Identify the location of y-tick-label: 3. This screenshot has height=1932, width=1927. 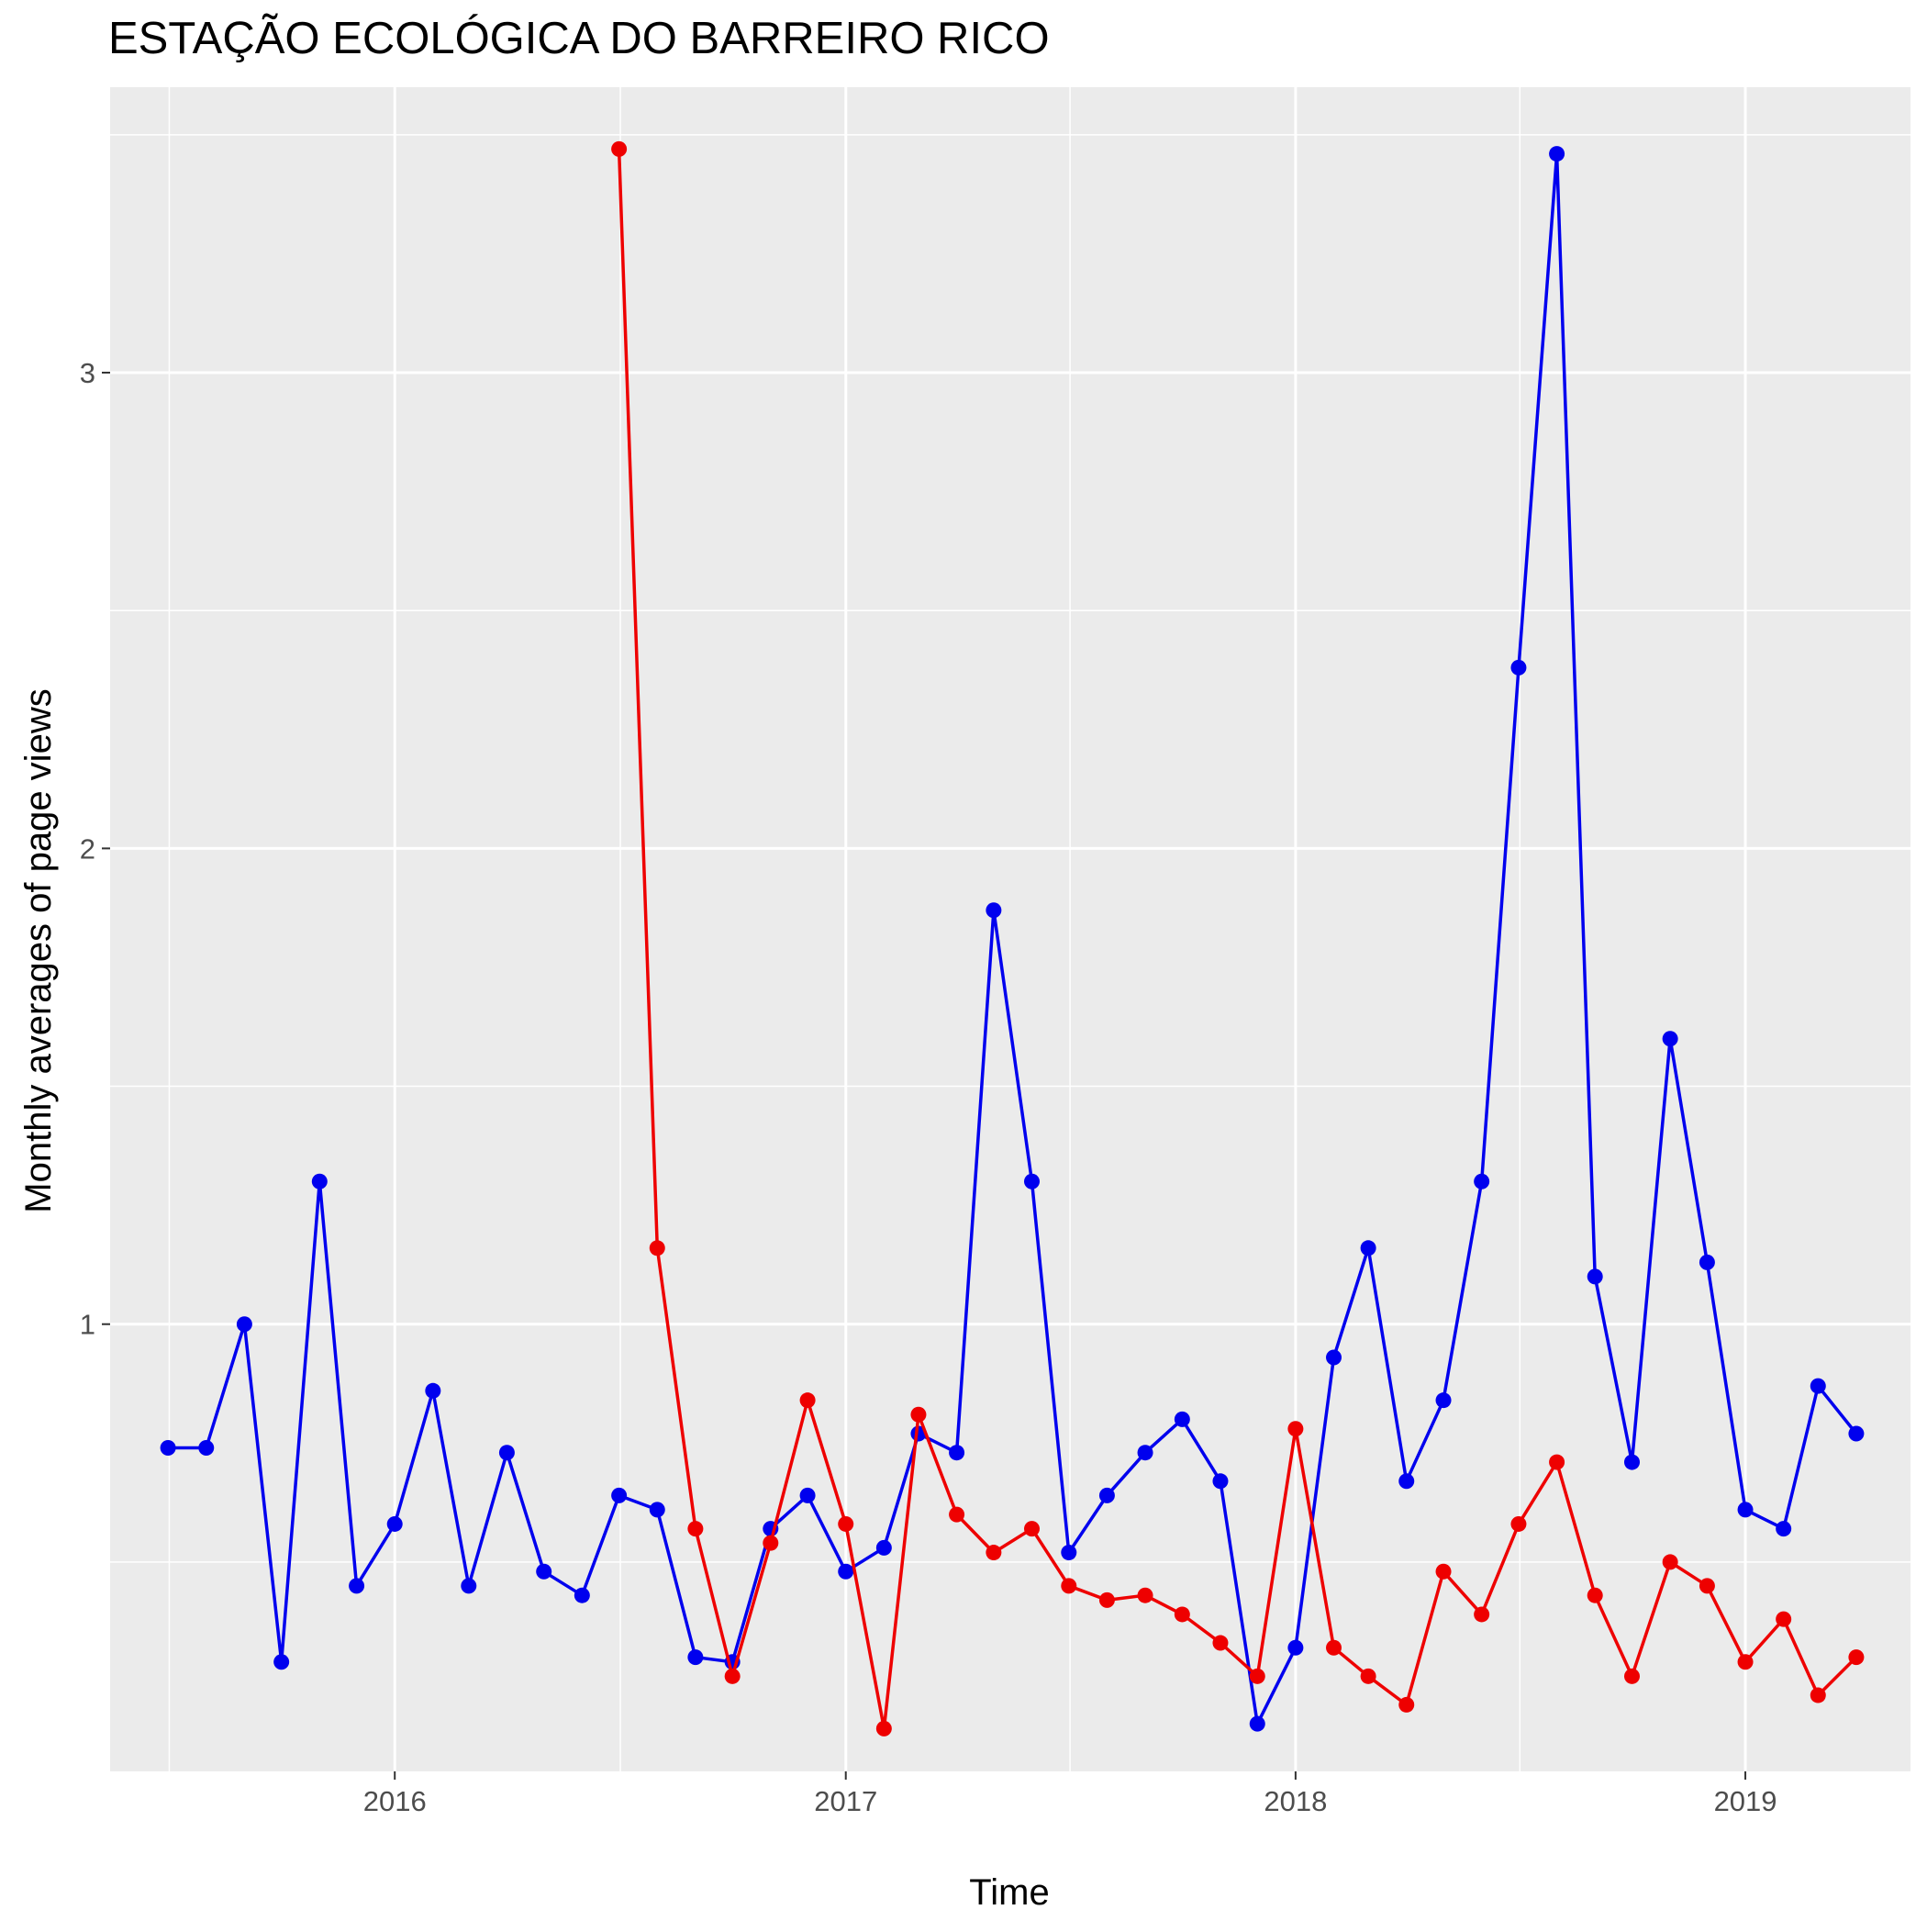
(87, 373).